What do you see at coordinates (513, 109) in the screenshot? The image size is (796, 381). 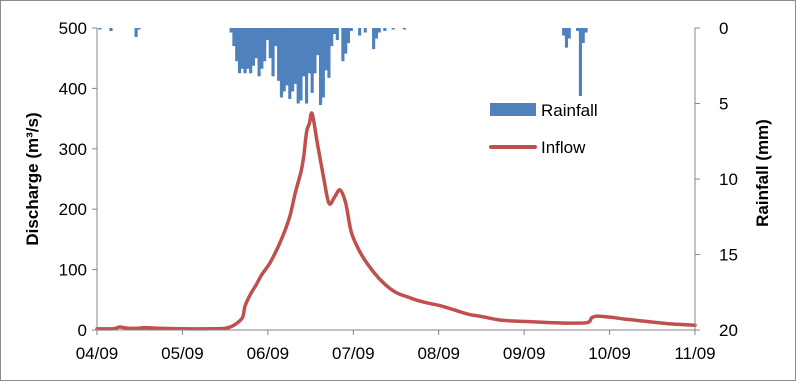 I see `legend-rainfall-swatch` at bounding box center [513, 109].